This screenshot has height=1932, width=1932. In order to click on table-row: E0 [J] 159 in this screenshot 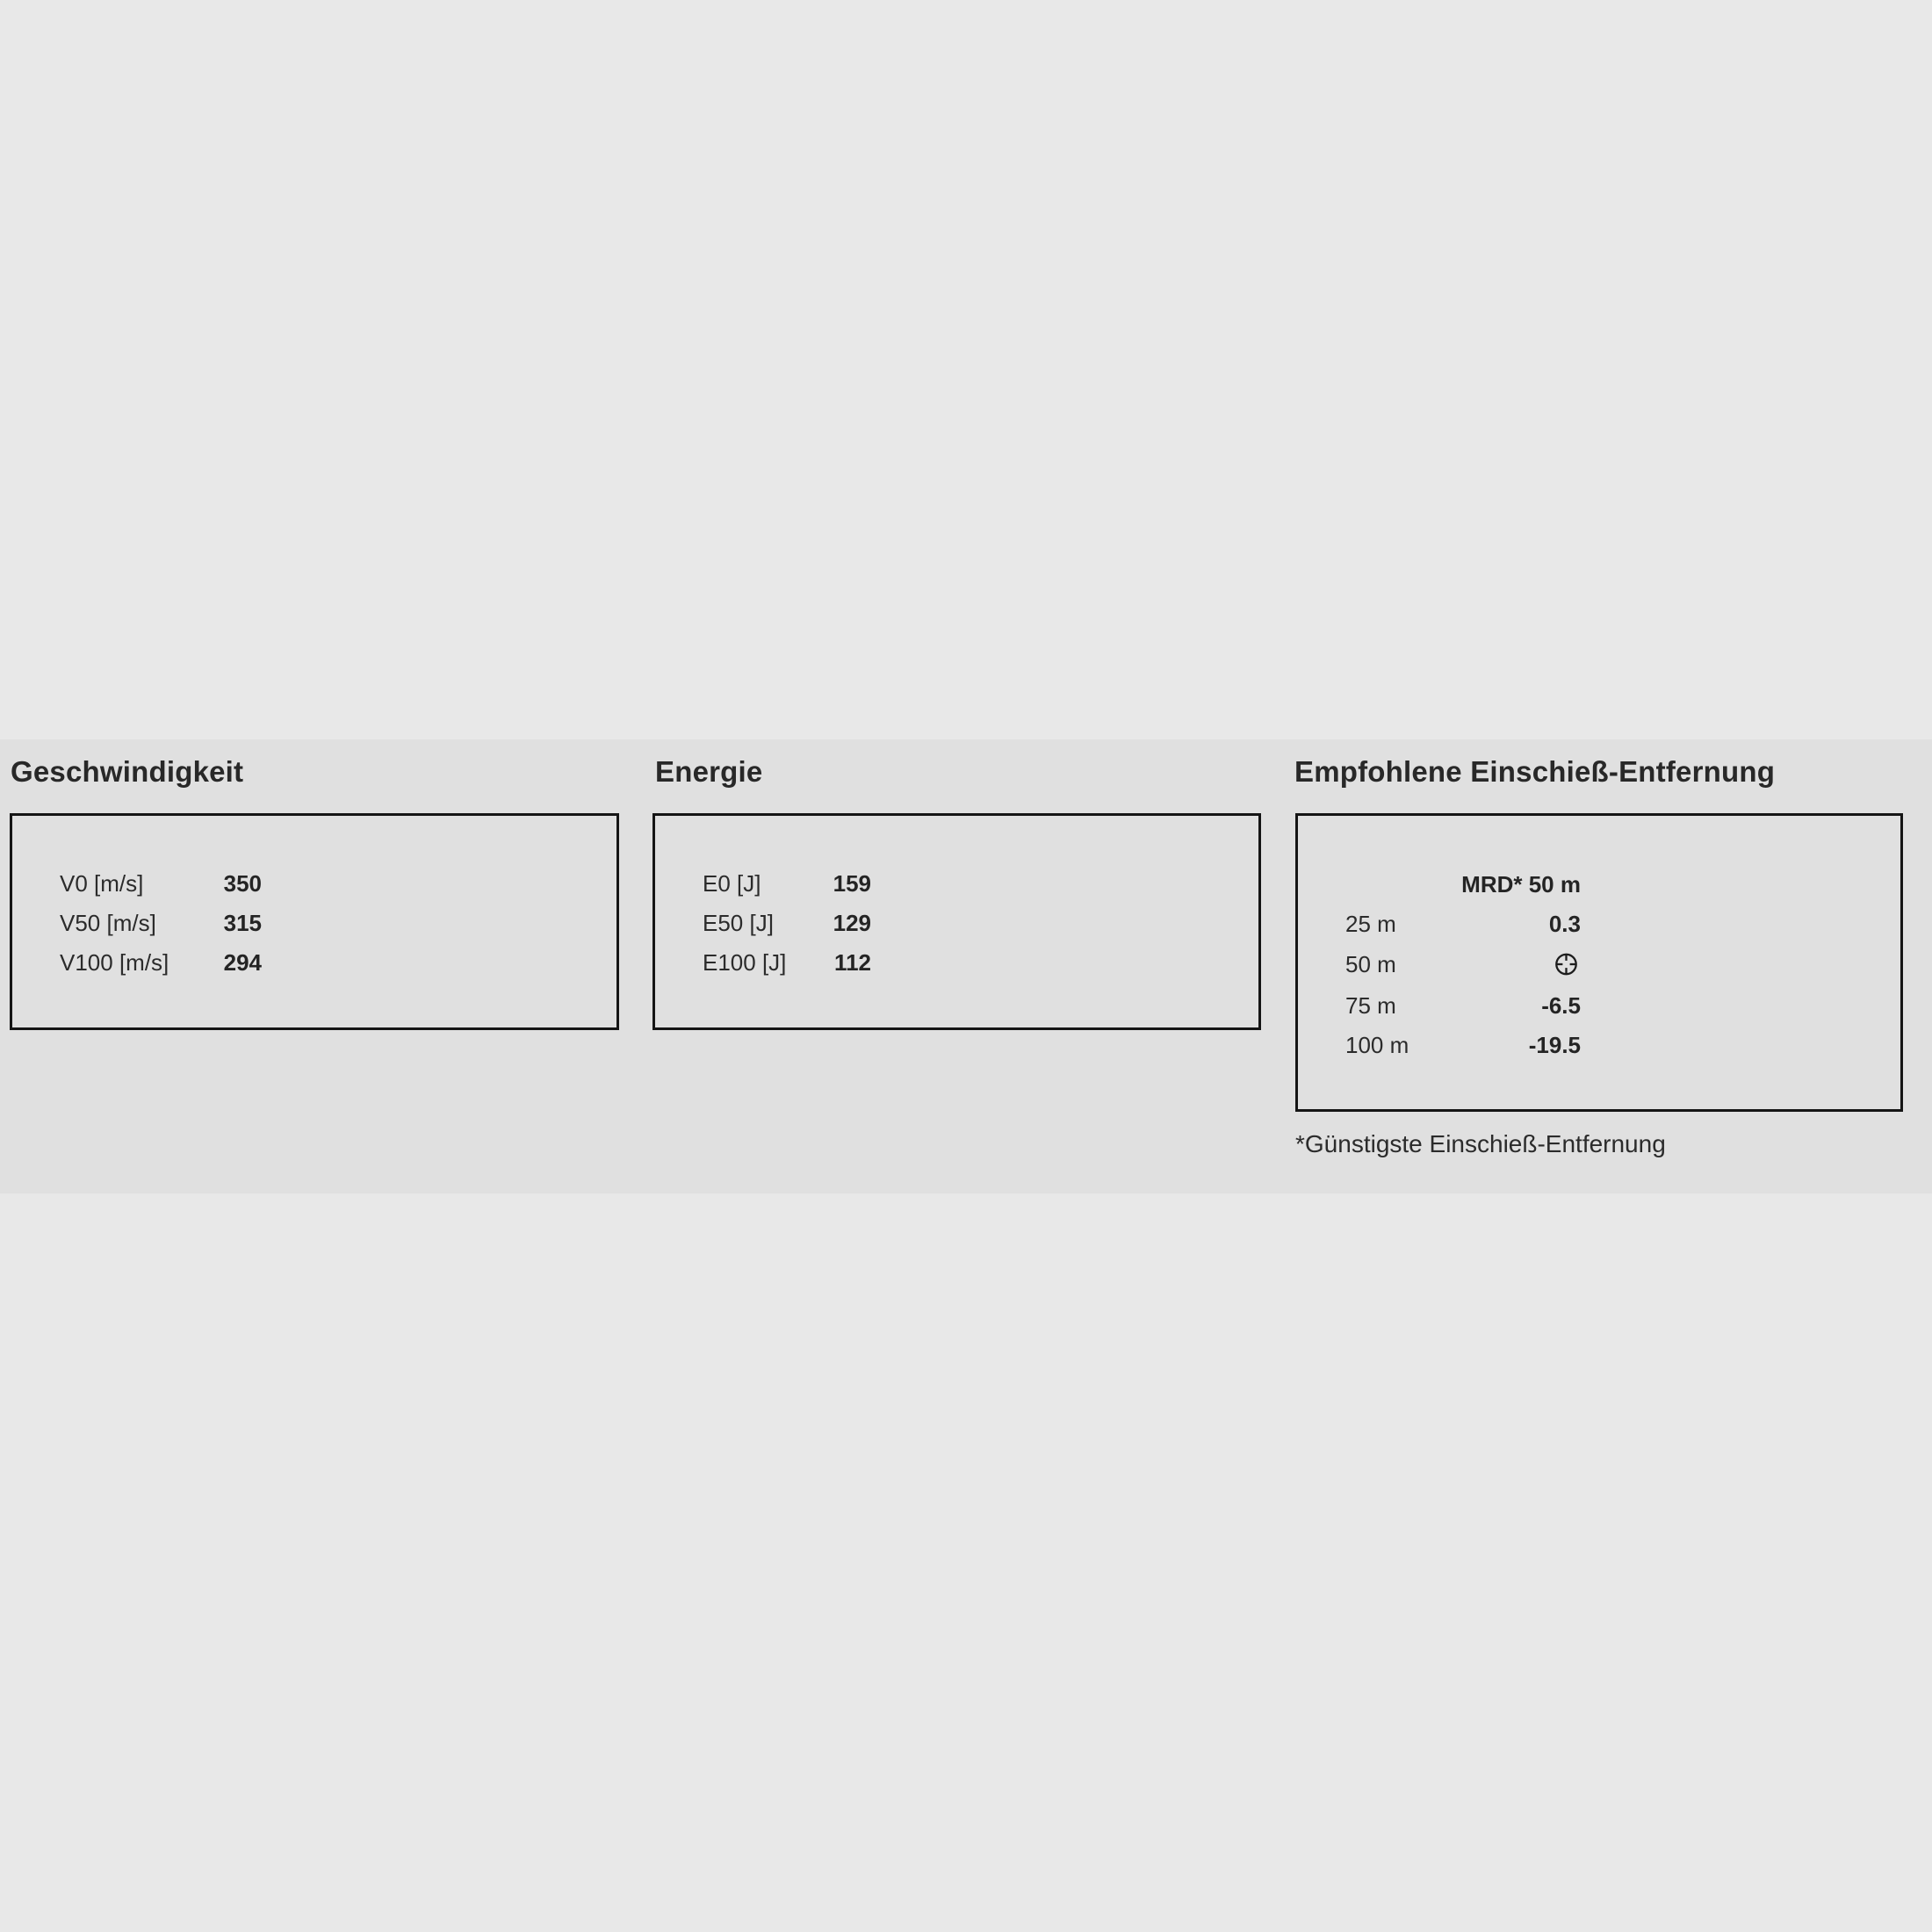, I will do `click(957, 883)`.